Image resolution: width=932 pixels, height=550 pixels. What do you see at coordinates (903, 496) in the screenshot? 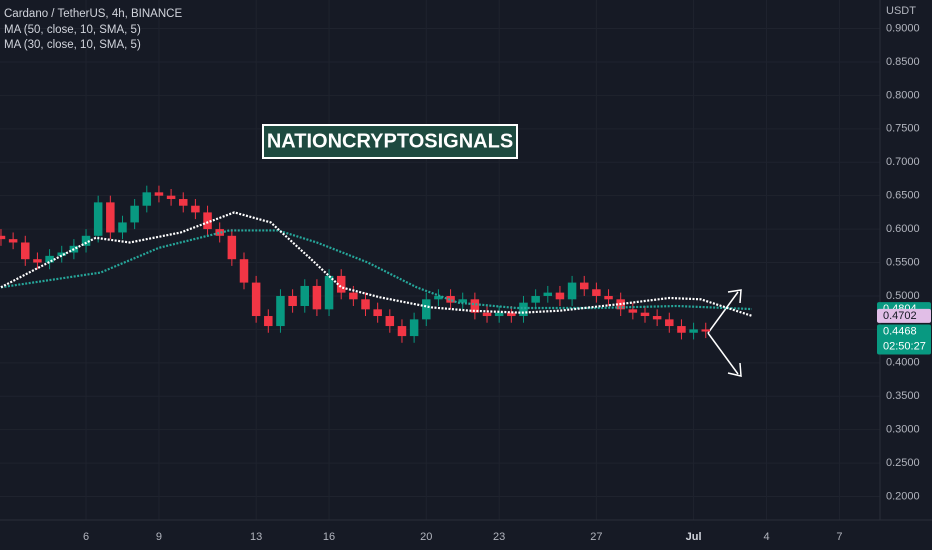
I see `y-tick-label: 0.2000` at bounding box center [903, 496].